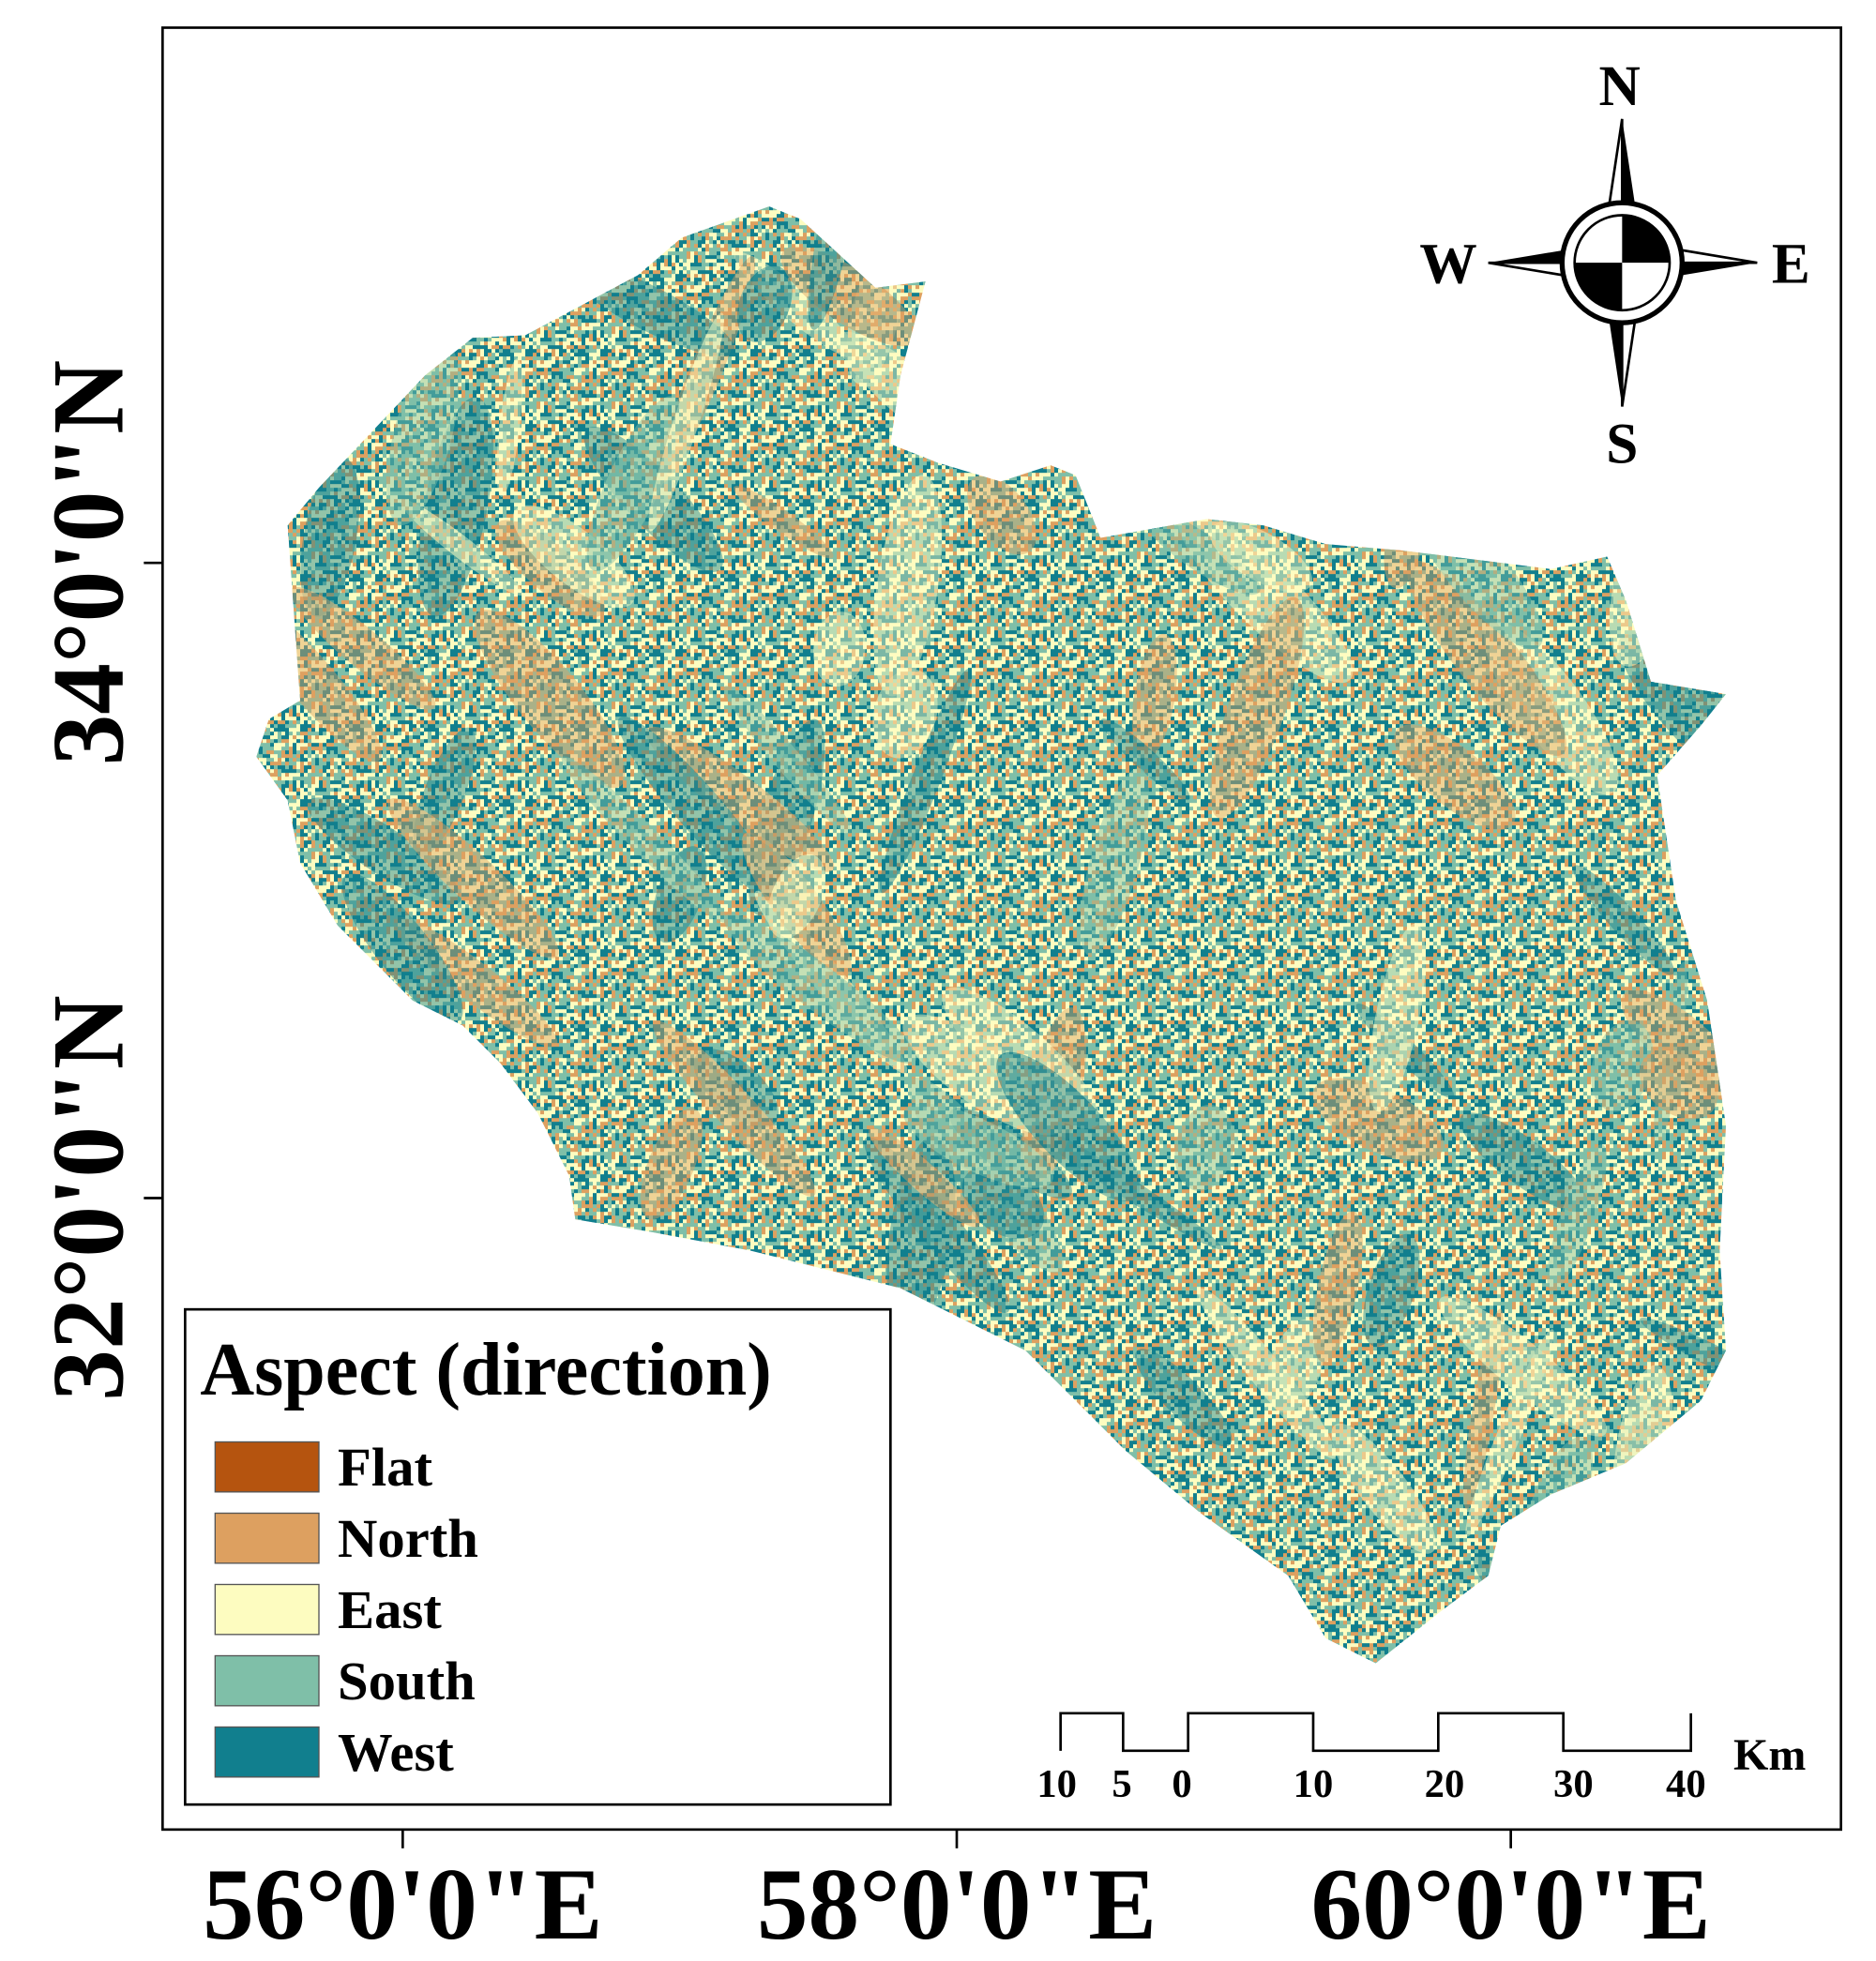 Image resolution: width=1876 pixels, height=1961 pixels. What do you see at coordinates (390, 1610) in the screenshot?
I see `legend-label: East` at bounding box center [390, 1610].